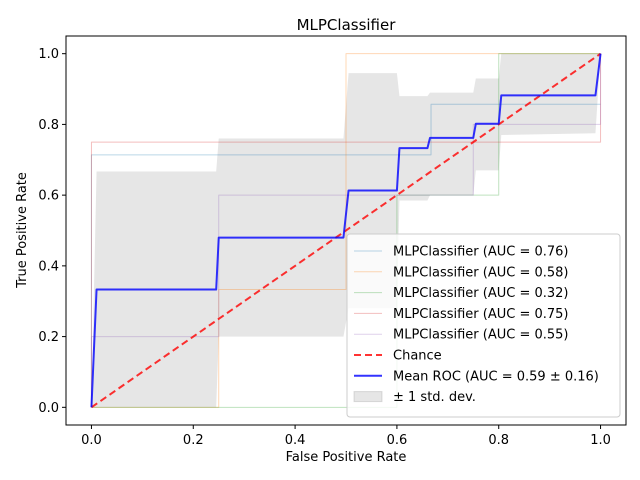 Image resolution: width=640 pixels, height=480 pixels. I want to click on x-tick-label: 0.0, so click(91, 440).